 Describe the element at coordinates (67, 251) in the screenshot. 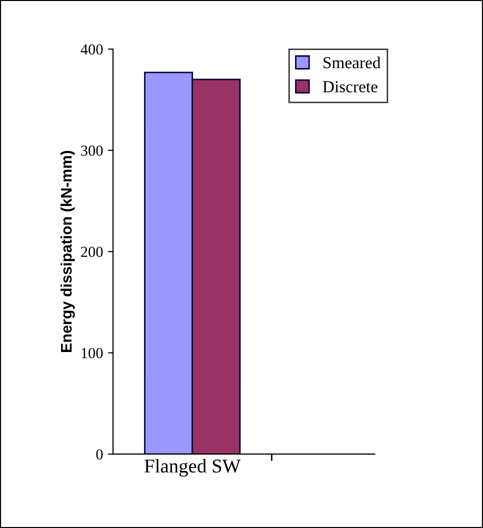

I see `y-axis-title: Energy dissipation (kN-mm)` at that location.